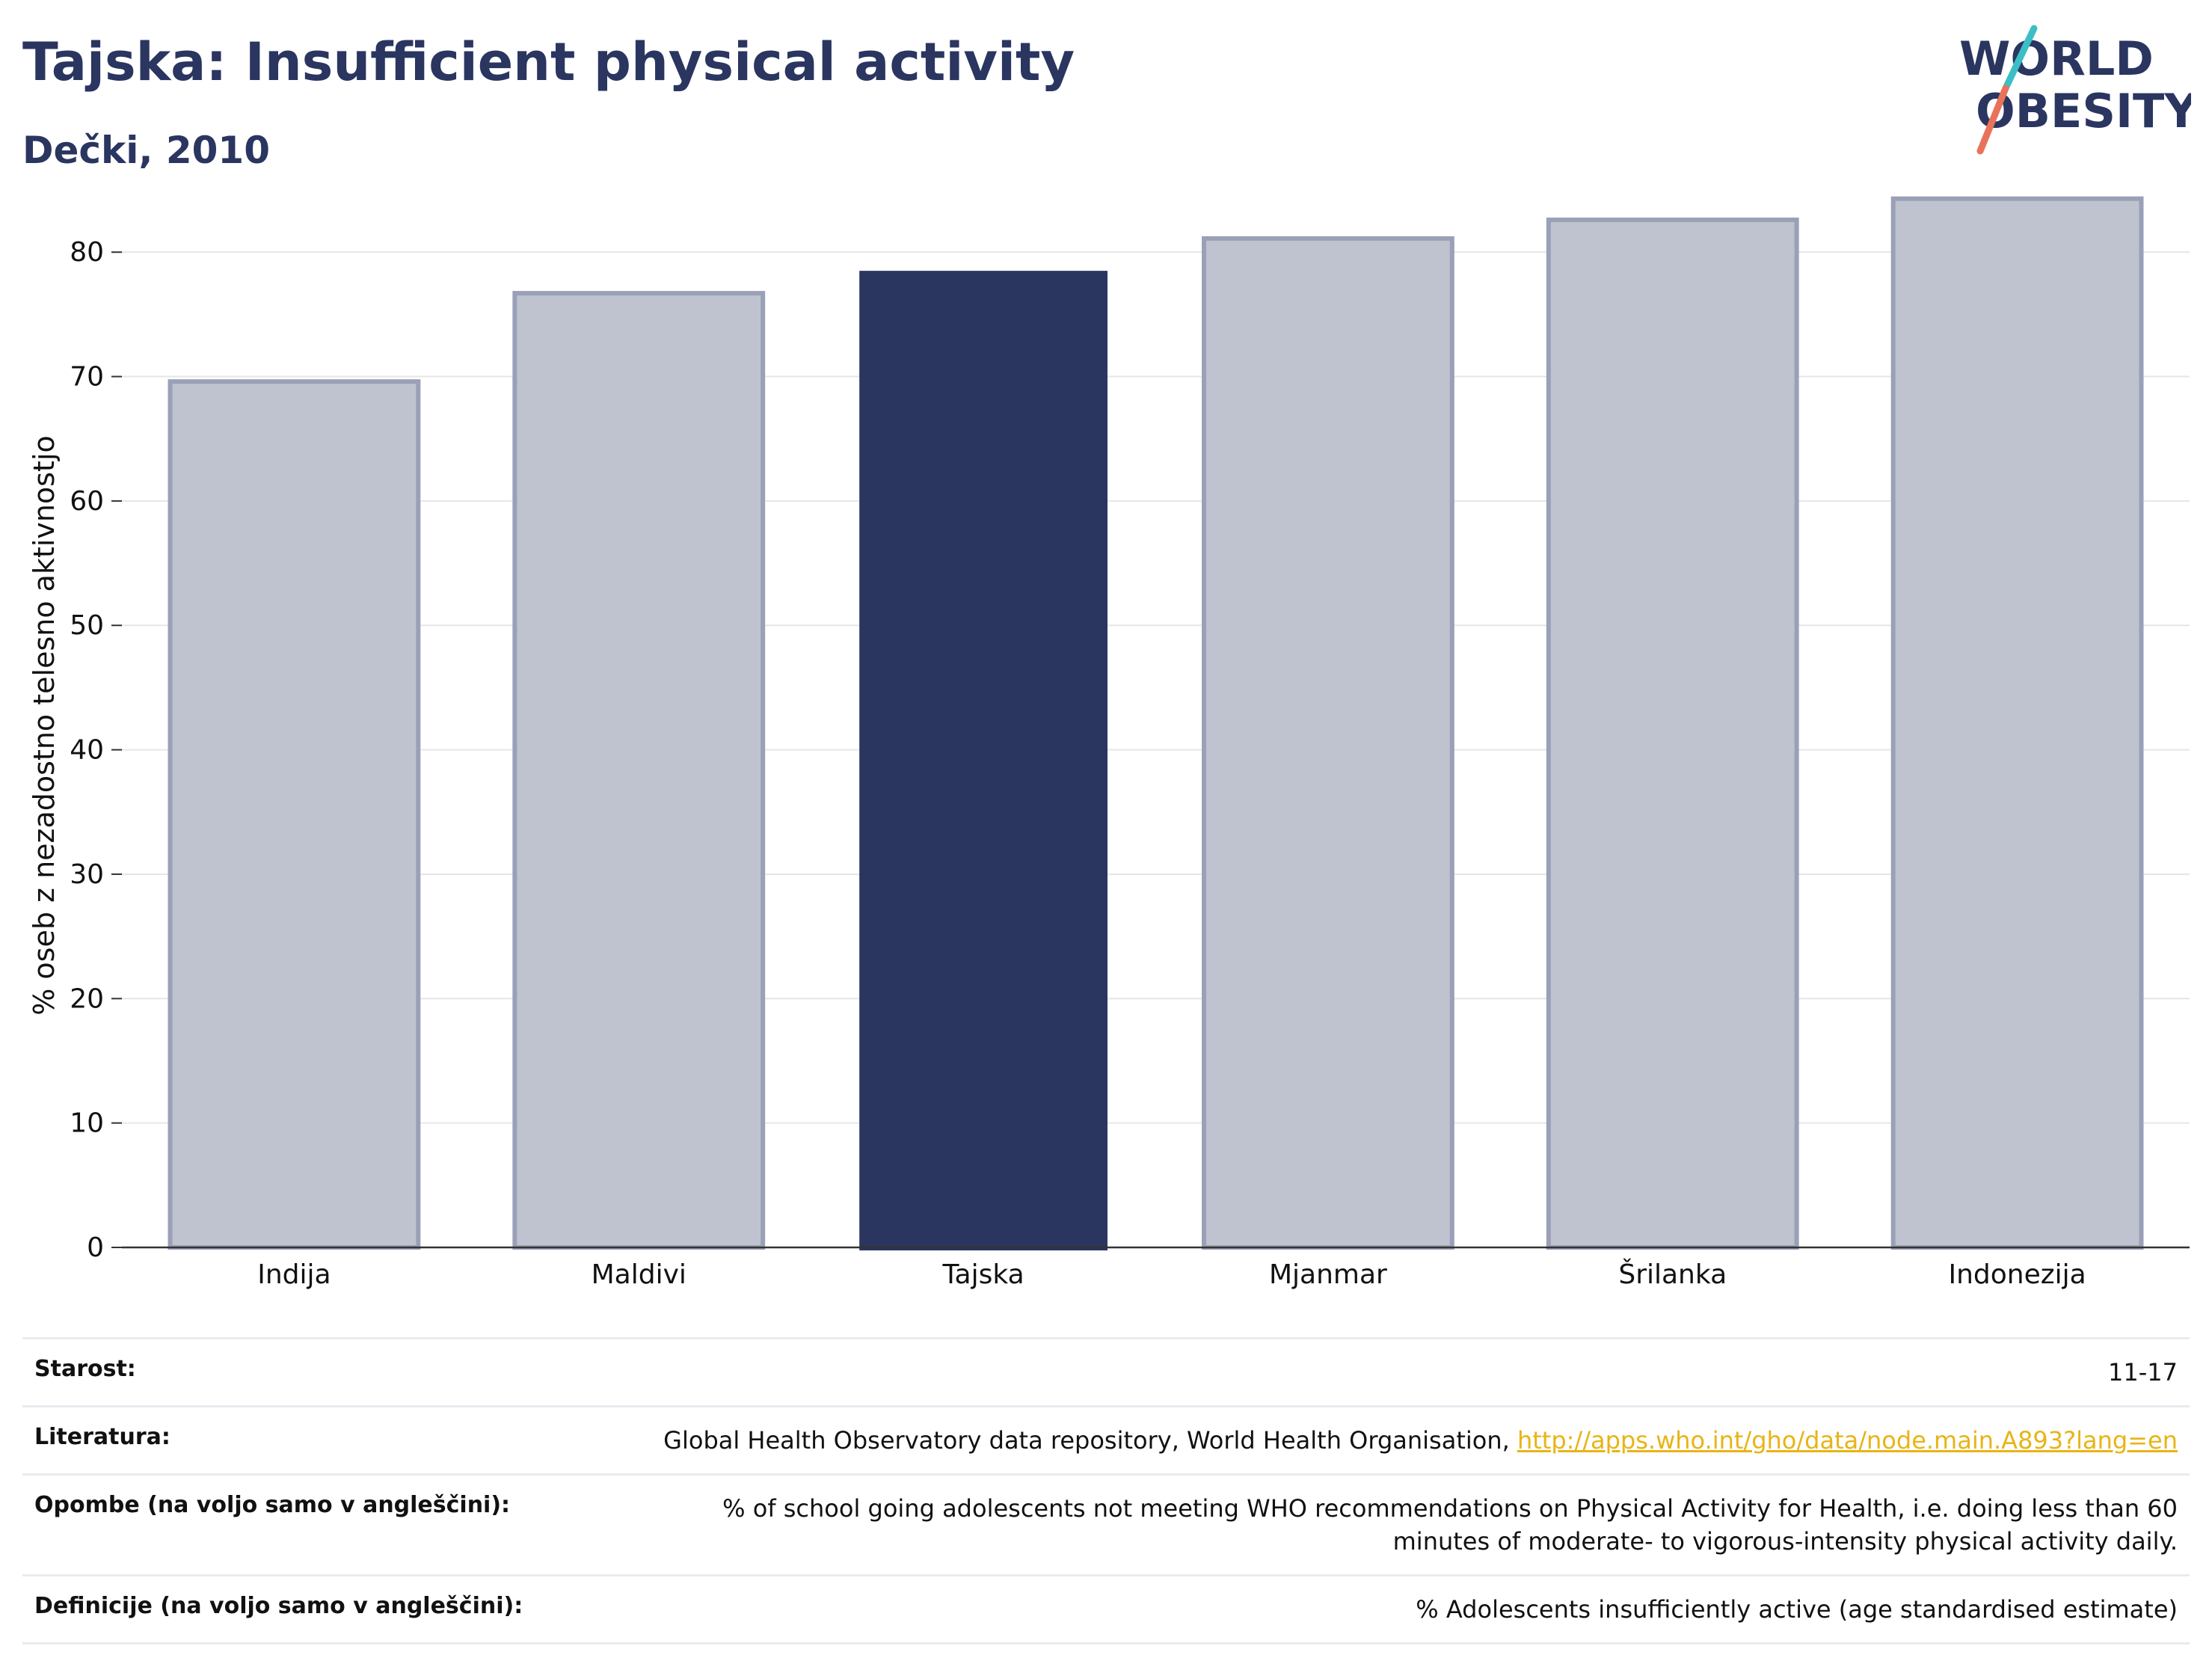 Image resolution: width=2212 pixels, height=1655 pixels. Describe the element at coordinates (146, 150) in the screenshot. I see `chart-subtitle: Dečki, 2010` at that location.